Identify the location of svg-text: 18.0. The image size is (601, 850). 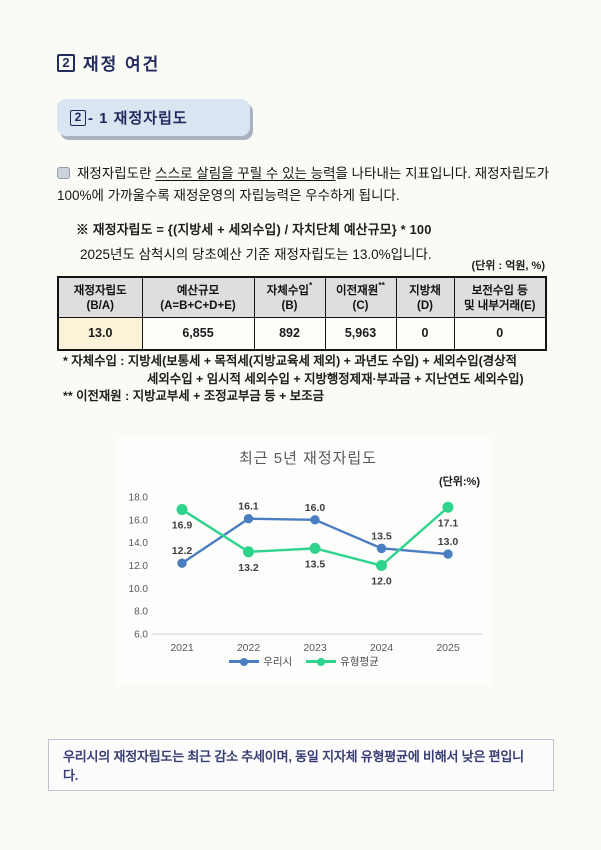
(139, 498).